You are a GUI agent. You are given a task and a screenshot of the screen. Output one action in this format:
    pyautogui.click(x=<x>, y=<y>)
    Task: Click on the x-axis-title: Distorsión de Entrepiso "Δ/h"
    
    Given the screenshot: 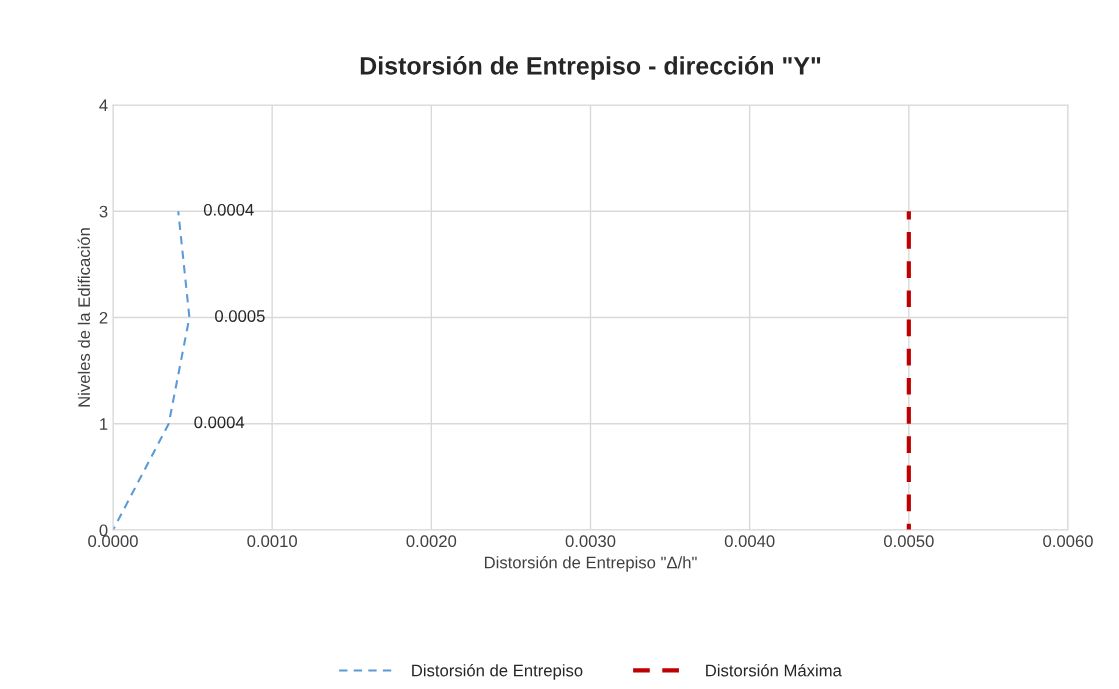 What is the action you would take?
    pyautogui.click(x=590, y=563)
    